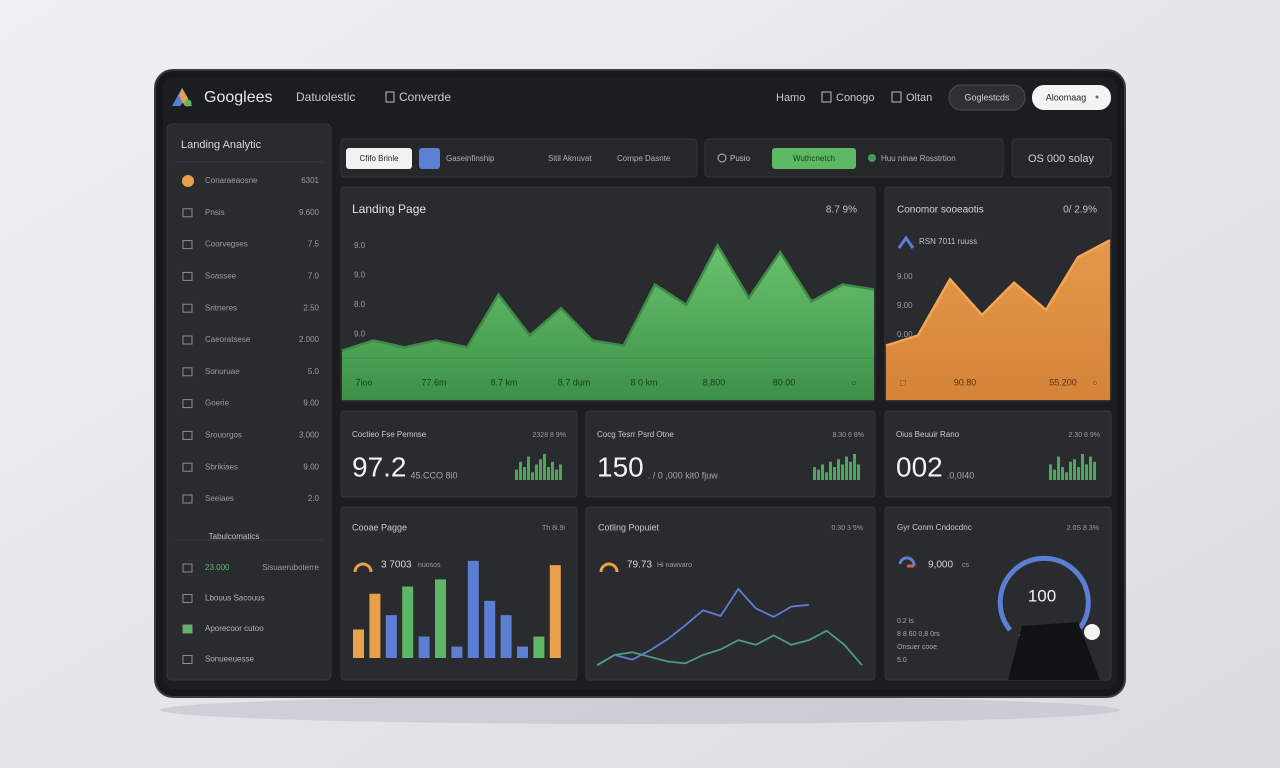 The image size is (1280, 768). Describe the element at coordinates (221, 307) in the screenshot. I see `sidebar-item: Sritneres` at that location.